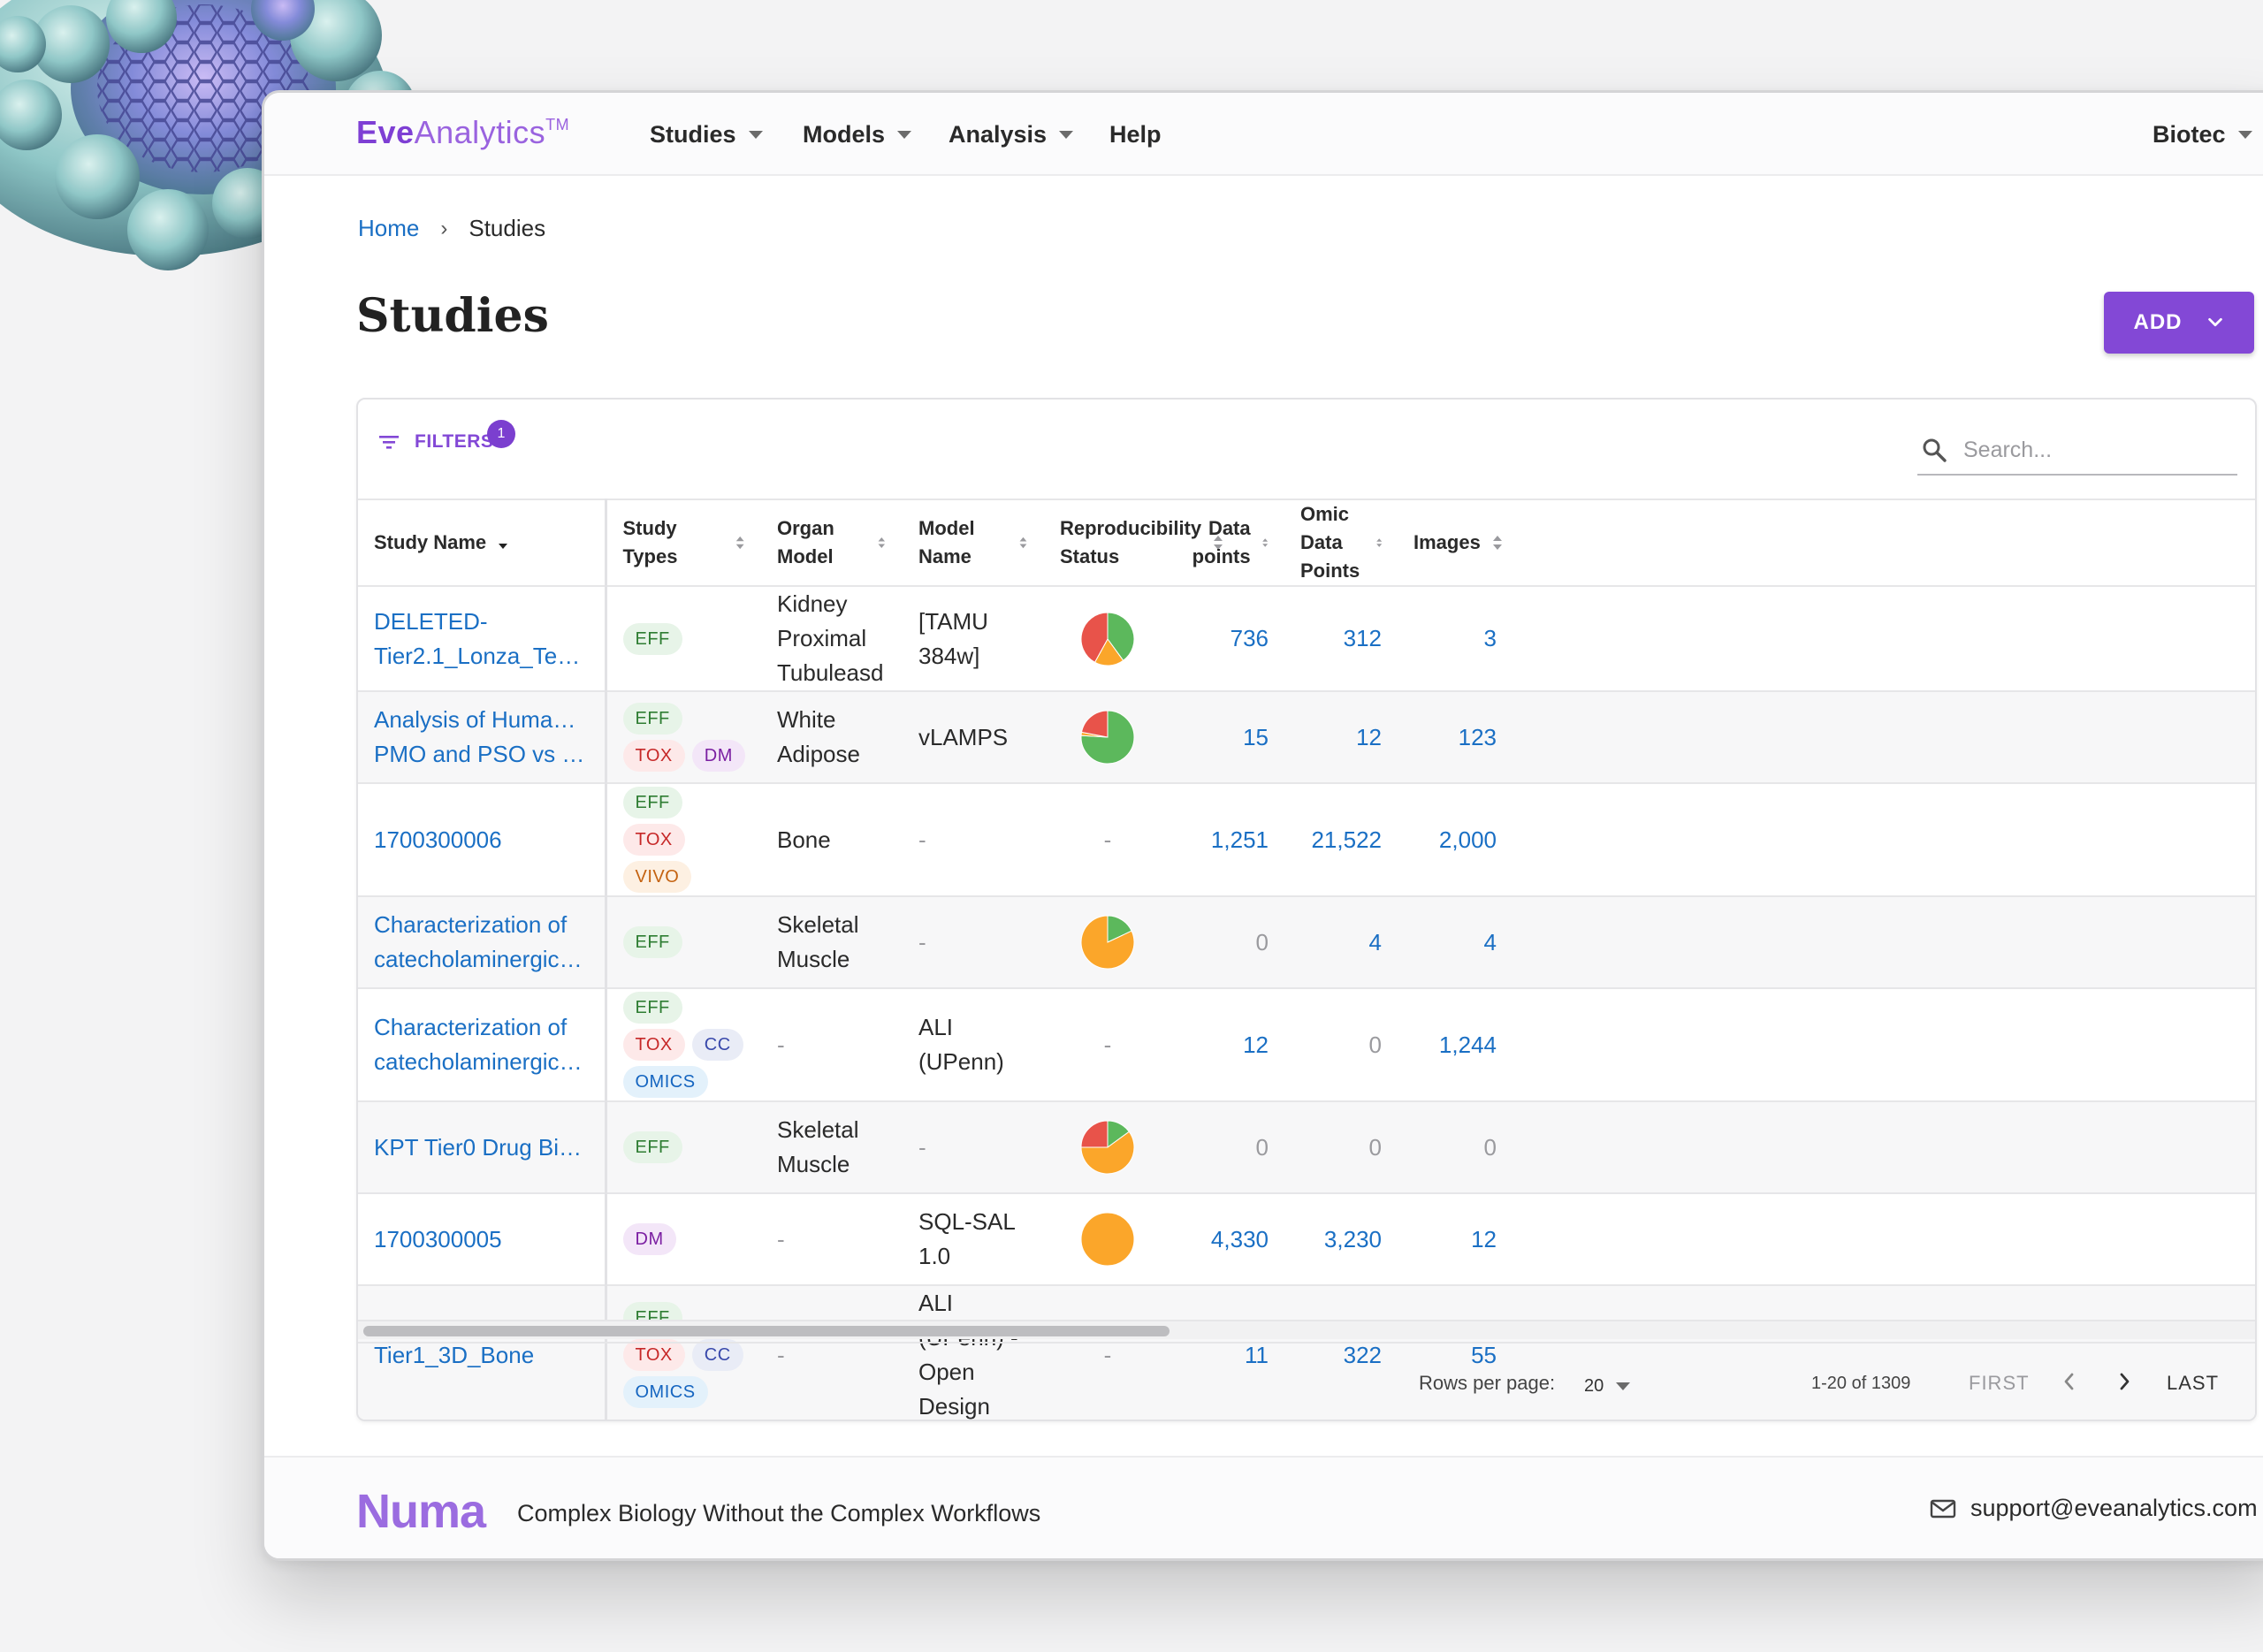 The image size is (2263, 1652). I want to click on support-email-link: support@eveanalytics.com, so click(2094, 1509).